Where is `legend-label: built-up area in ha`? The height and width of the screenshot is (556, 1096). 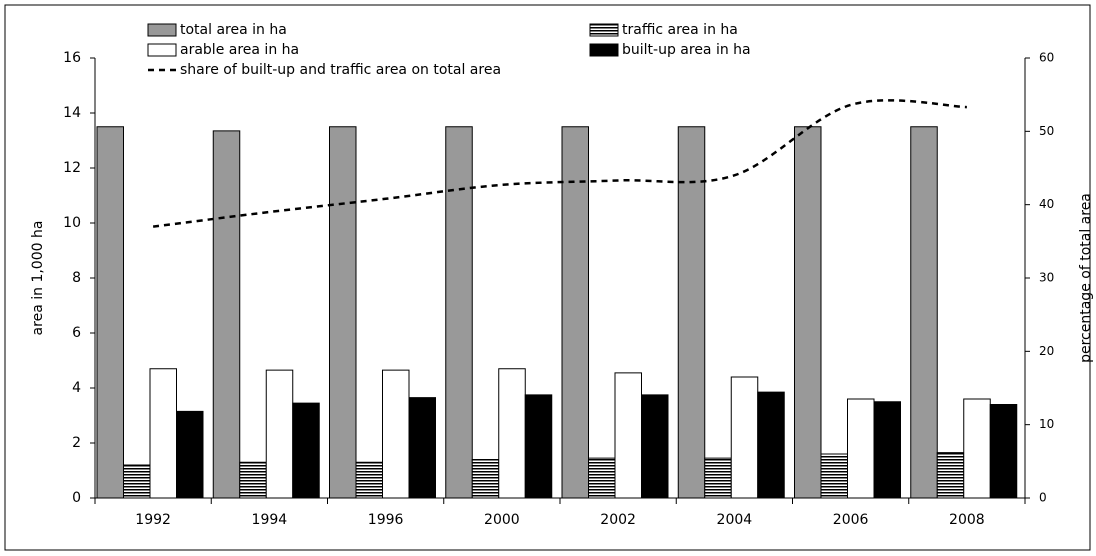 legend-label: built-up area in ha is located at coordinates (686, 50).